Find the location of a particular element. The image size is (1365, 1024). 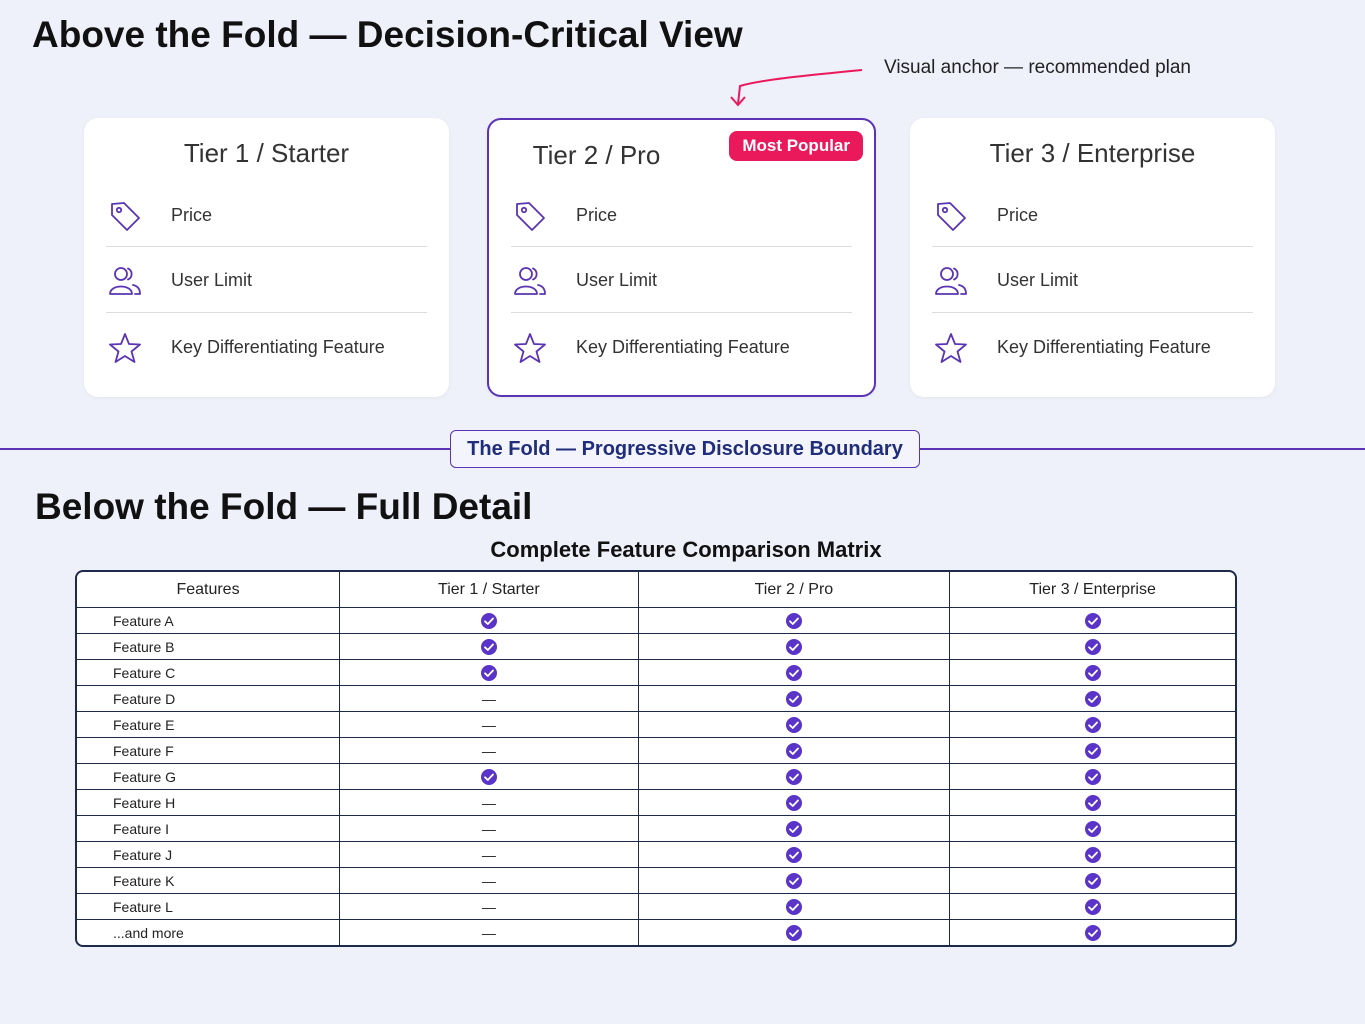

table-row: Feature C is located at coordinates (656, 673).